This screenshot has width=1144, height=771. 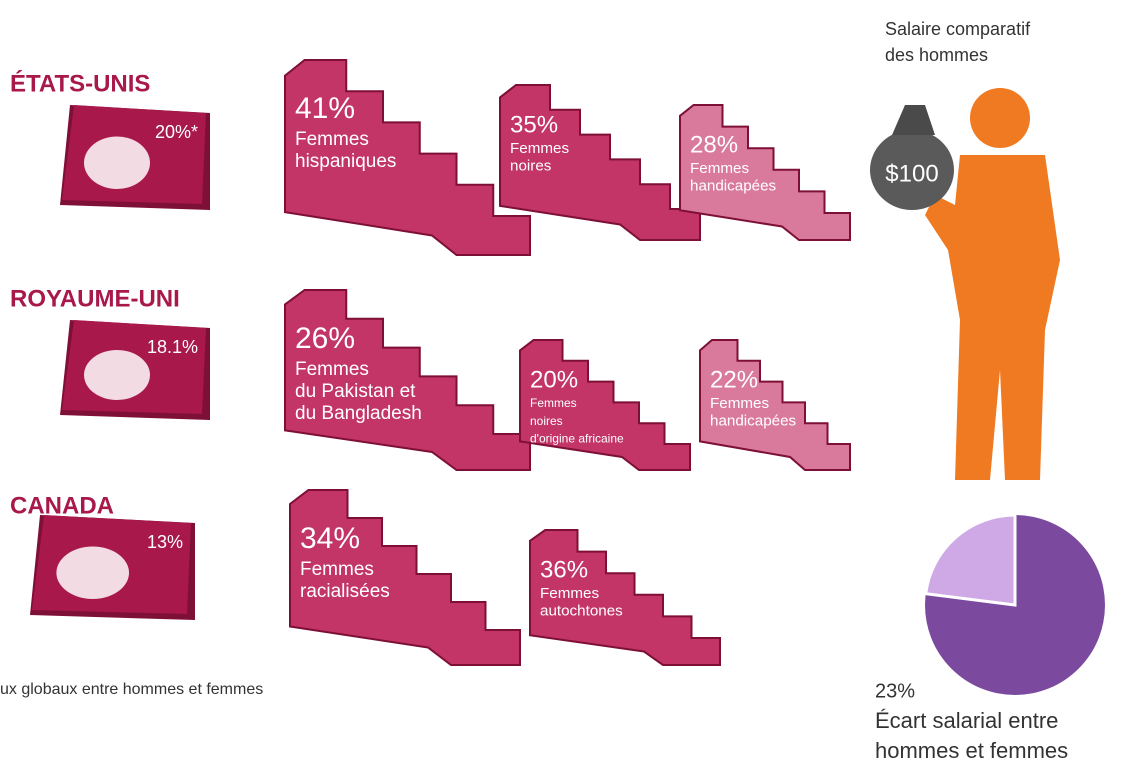 I want to click on gap-label: 20%*, so click(x=176, y=132).